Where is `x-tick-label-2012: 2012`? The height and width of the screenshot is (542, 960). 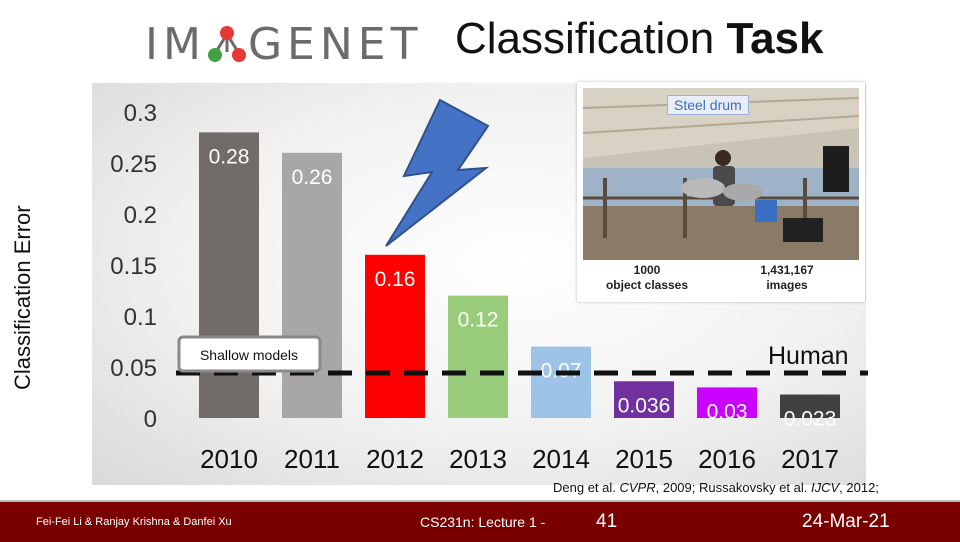 x-tick-label-2012: 2012 is located at coordinates (395, 459).